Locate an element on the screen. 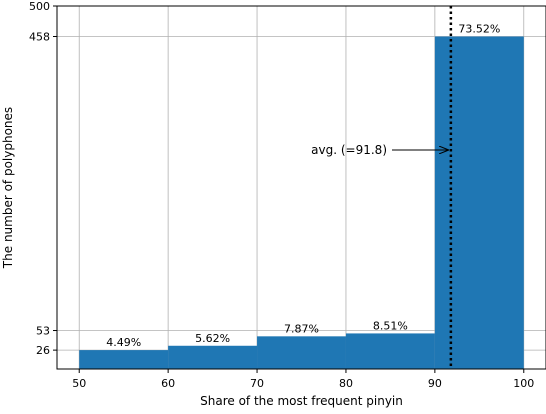 Image resolution: width=546 pixels, height=414 pixels. y-axis-ticks: 26 53 458 500 is located at coordinates (43, 178).